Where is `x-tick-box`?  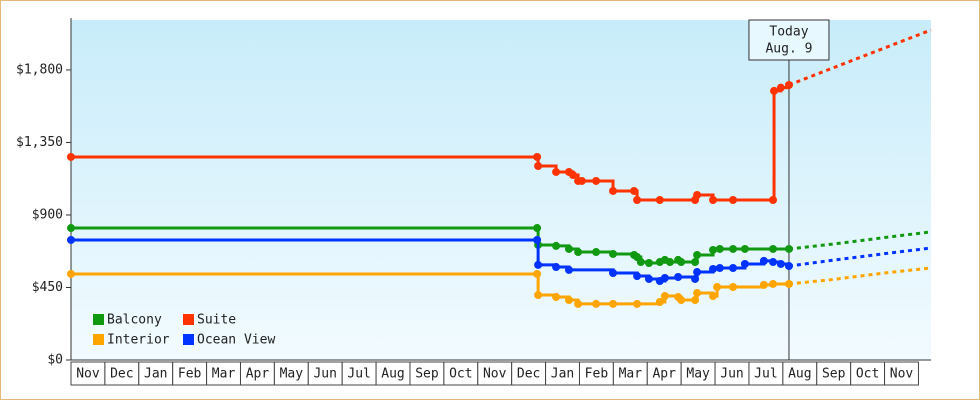 x-tick-box is located at coordinates (901, 373).